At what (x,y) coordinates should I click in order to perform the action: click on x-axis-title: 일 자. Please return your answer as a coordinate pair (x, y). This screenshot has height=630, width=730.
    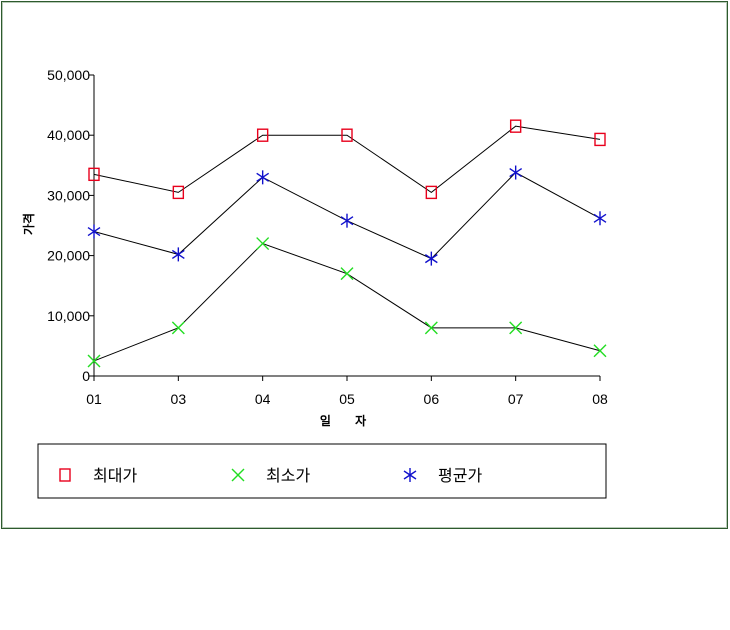
    Looking at the image, I should click on (348, 420).